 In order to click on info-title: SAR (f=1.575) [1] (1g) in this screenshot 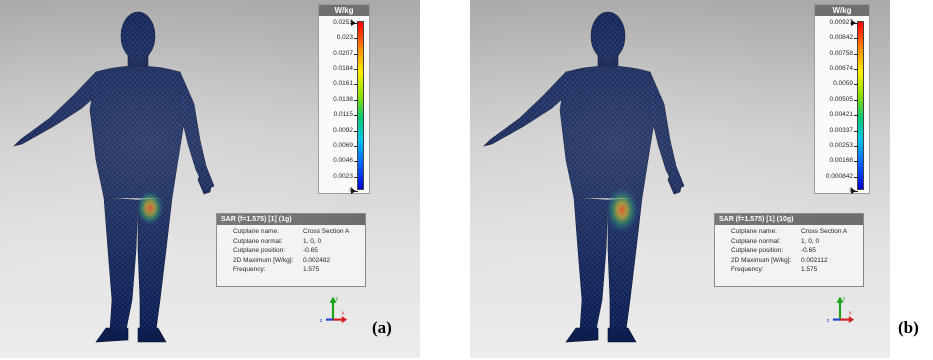, I will do `click(291, 219)`.